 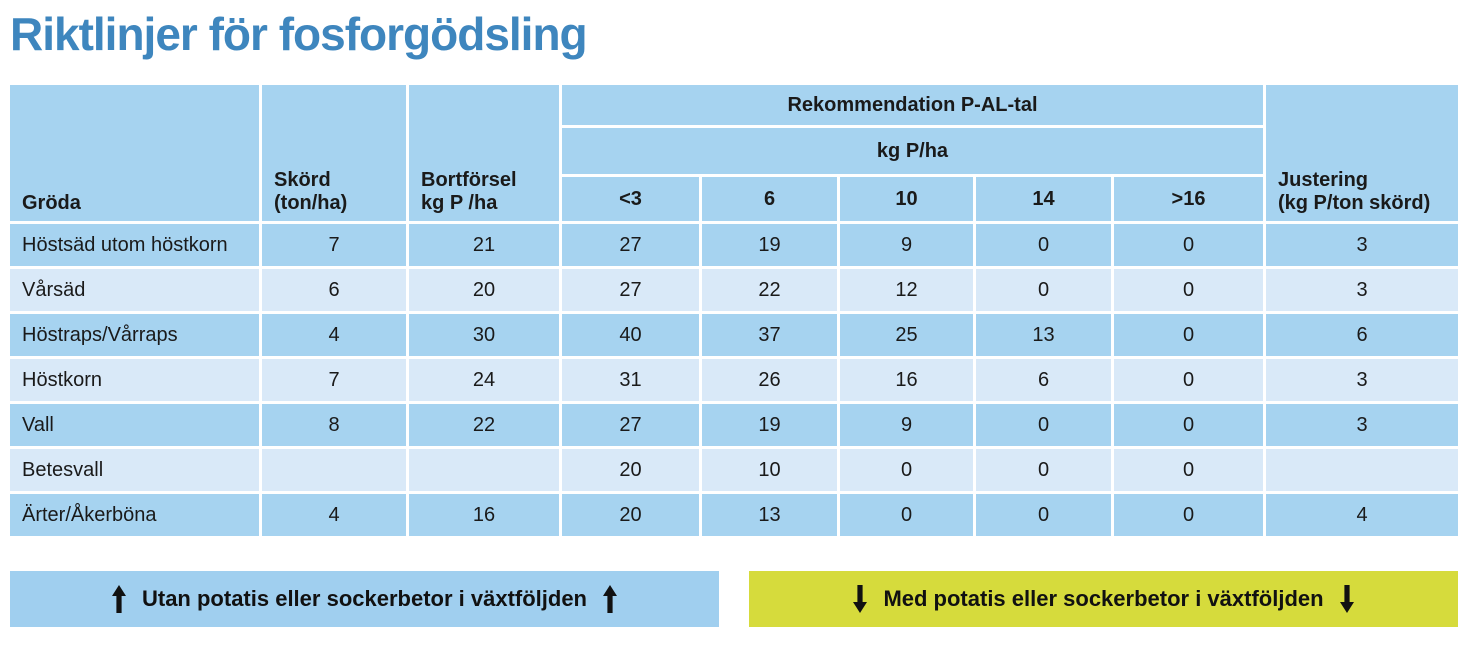 I want to click on cell-removal: 22, so click(x=484, y=424).